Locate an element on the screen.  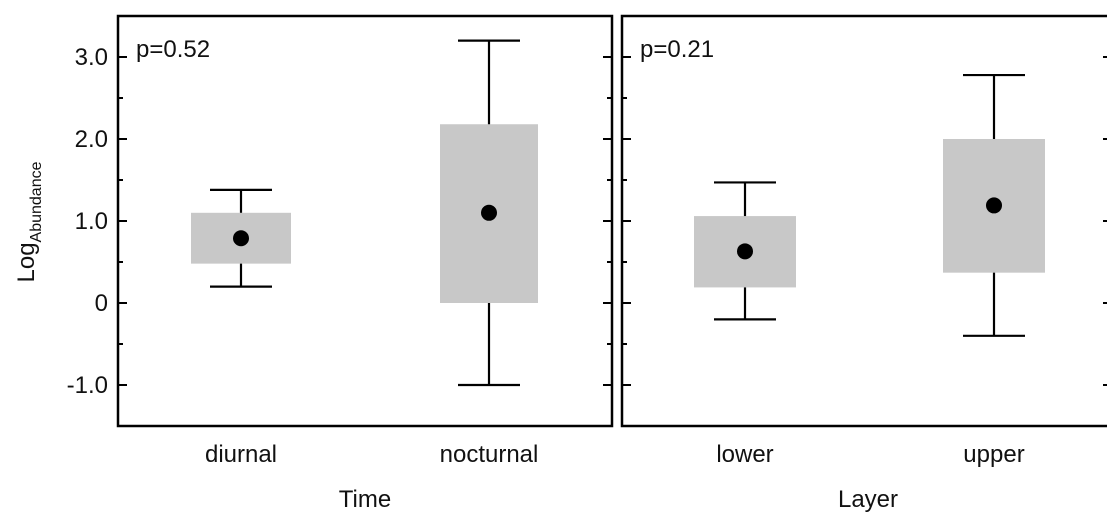
x-axis-tick-labels-layer: lower upper is located at coordinates (870, 454).